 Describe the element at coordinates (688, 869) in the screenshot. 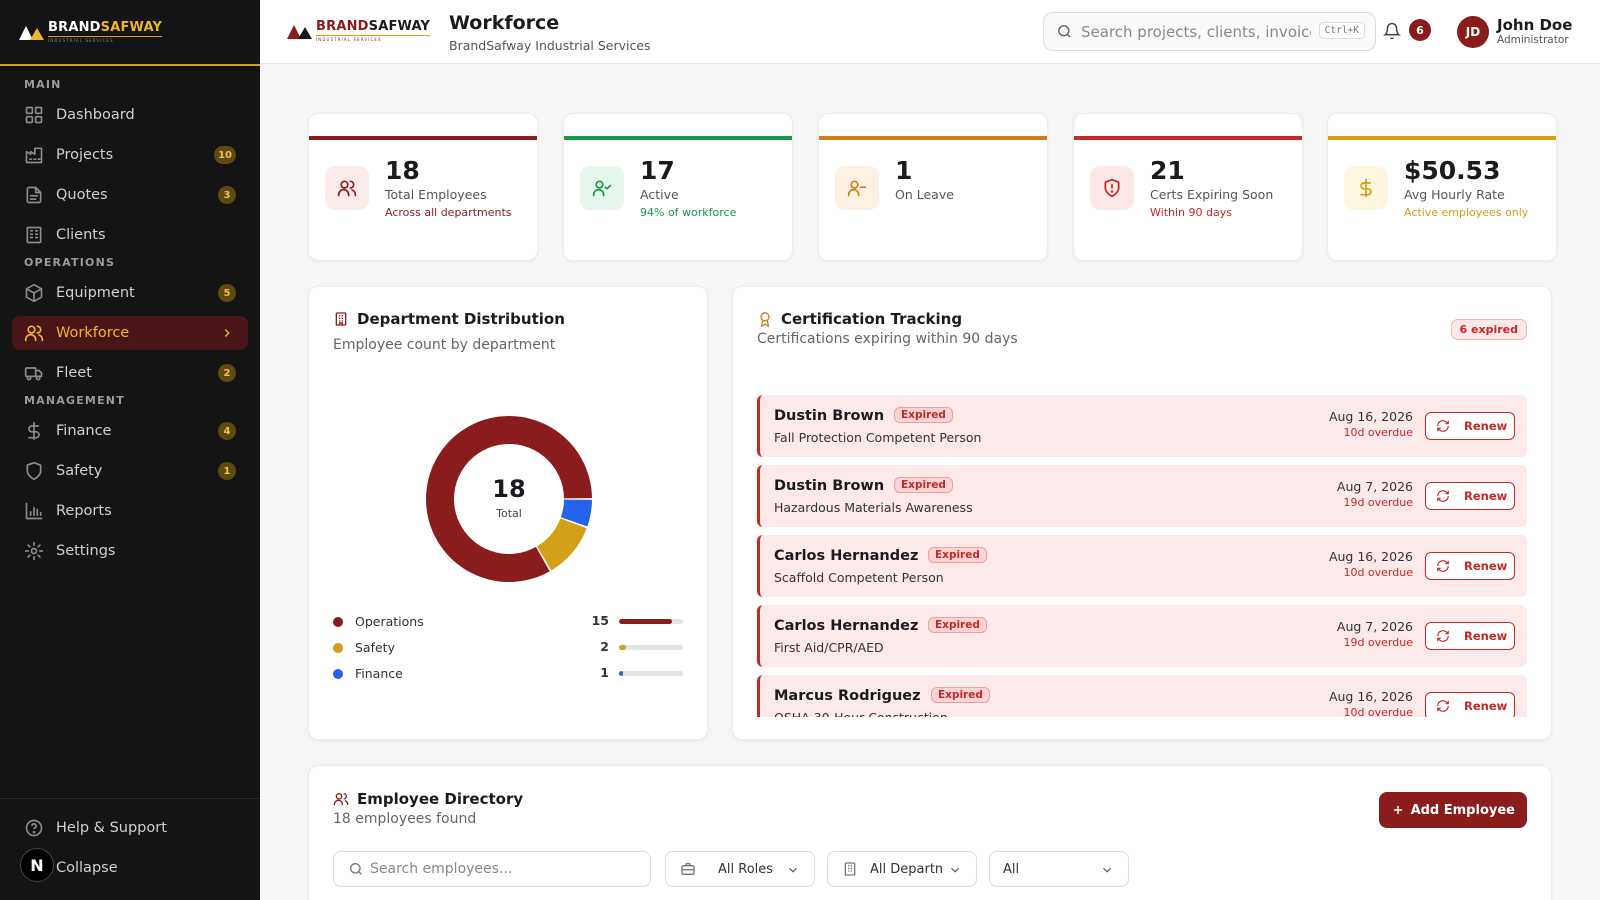

I see `briefcase-icon` at that location.